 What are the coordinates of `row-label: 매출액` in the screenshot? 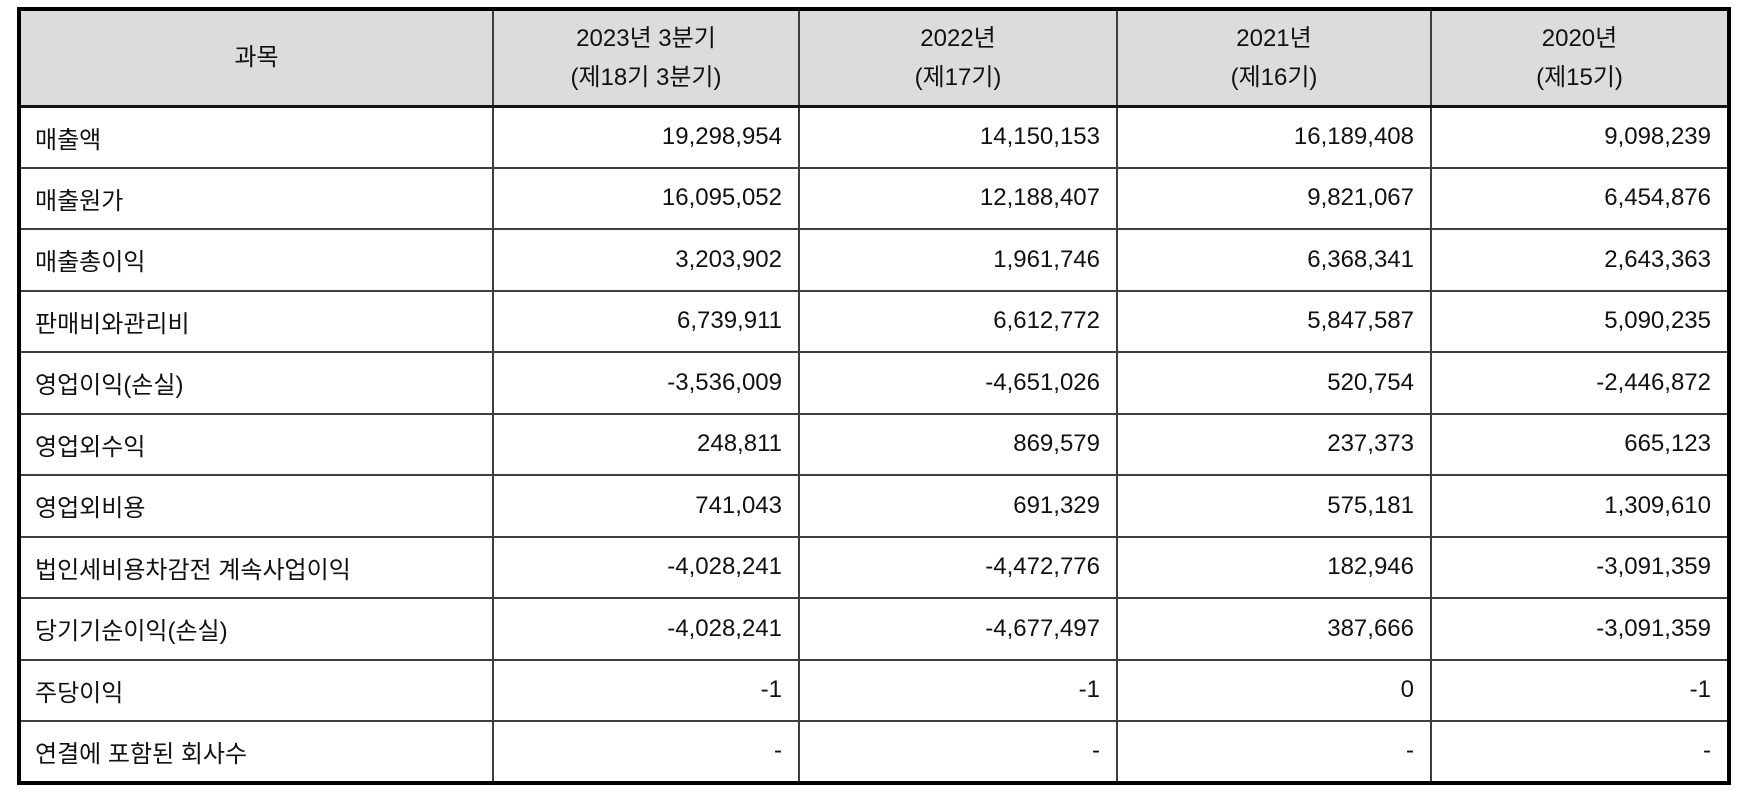 It's located at (256, 137).